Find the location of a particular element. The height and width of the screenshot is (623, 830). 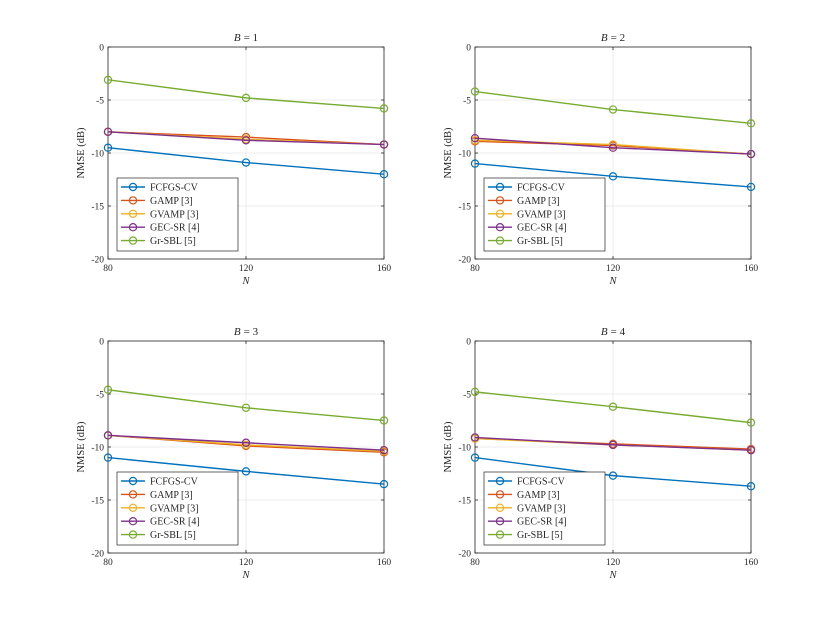

x-axis-label: N is located at coordinates (612, 281).